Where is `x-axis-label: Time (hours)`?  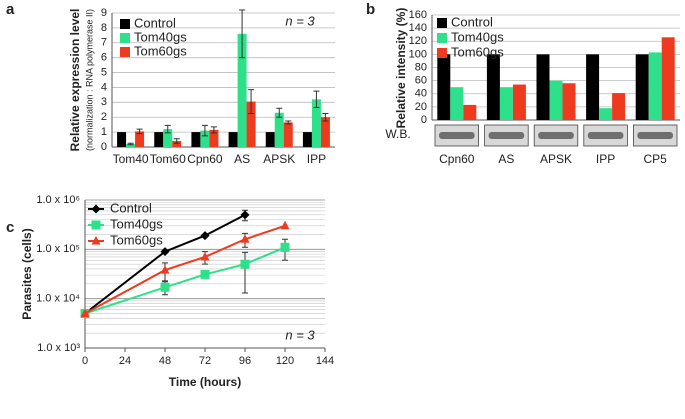 x-axis-label: Time (hours) is located at coordinates (205, 382).